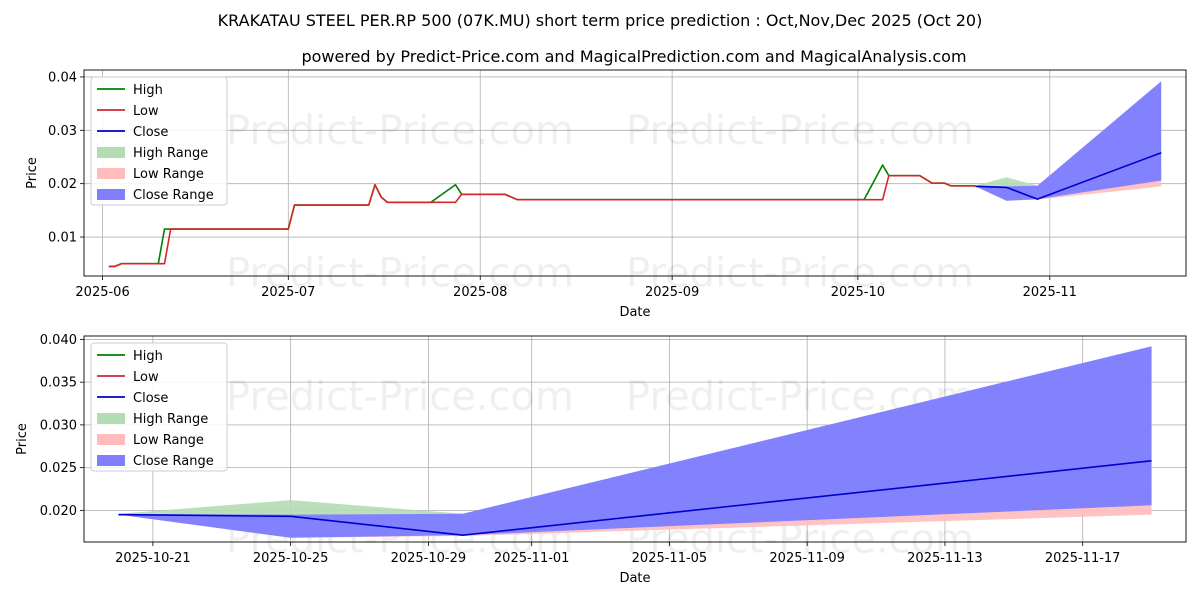 This screenshot has width=1200, height=600. Describe the element at coordinates (58, 383) in the screenshot. I see `y-tick-label: 0.035` at that location.